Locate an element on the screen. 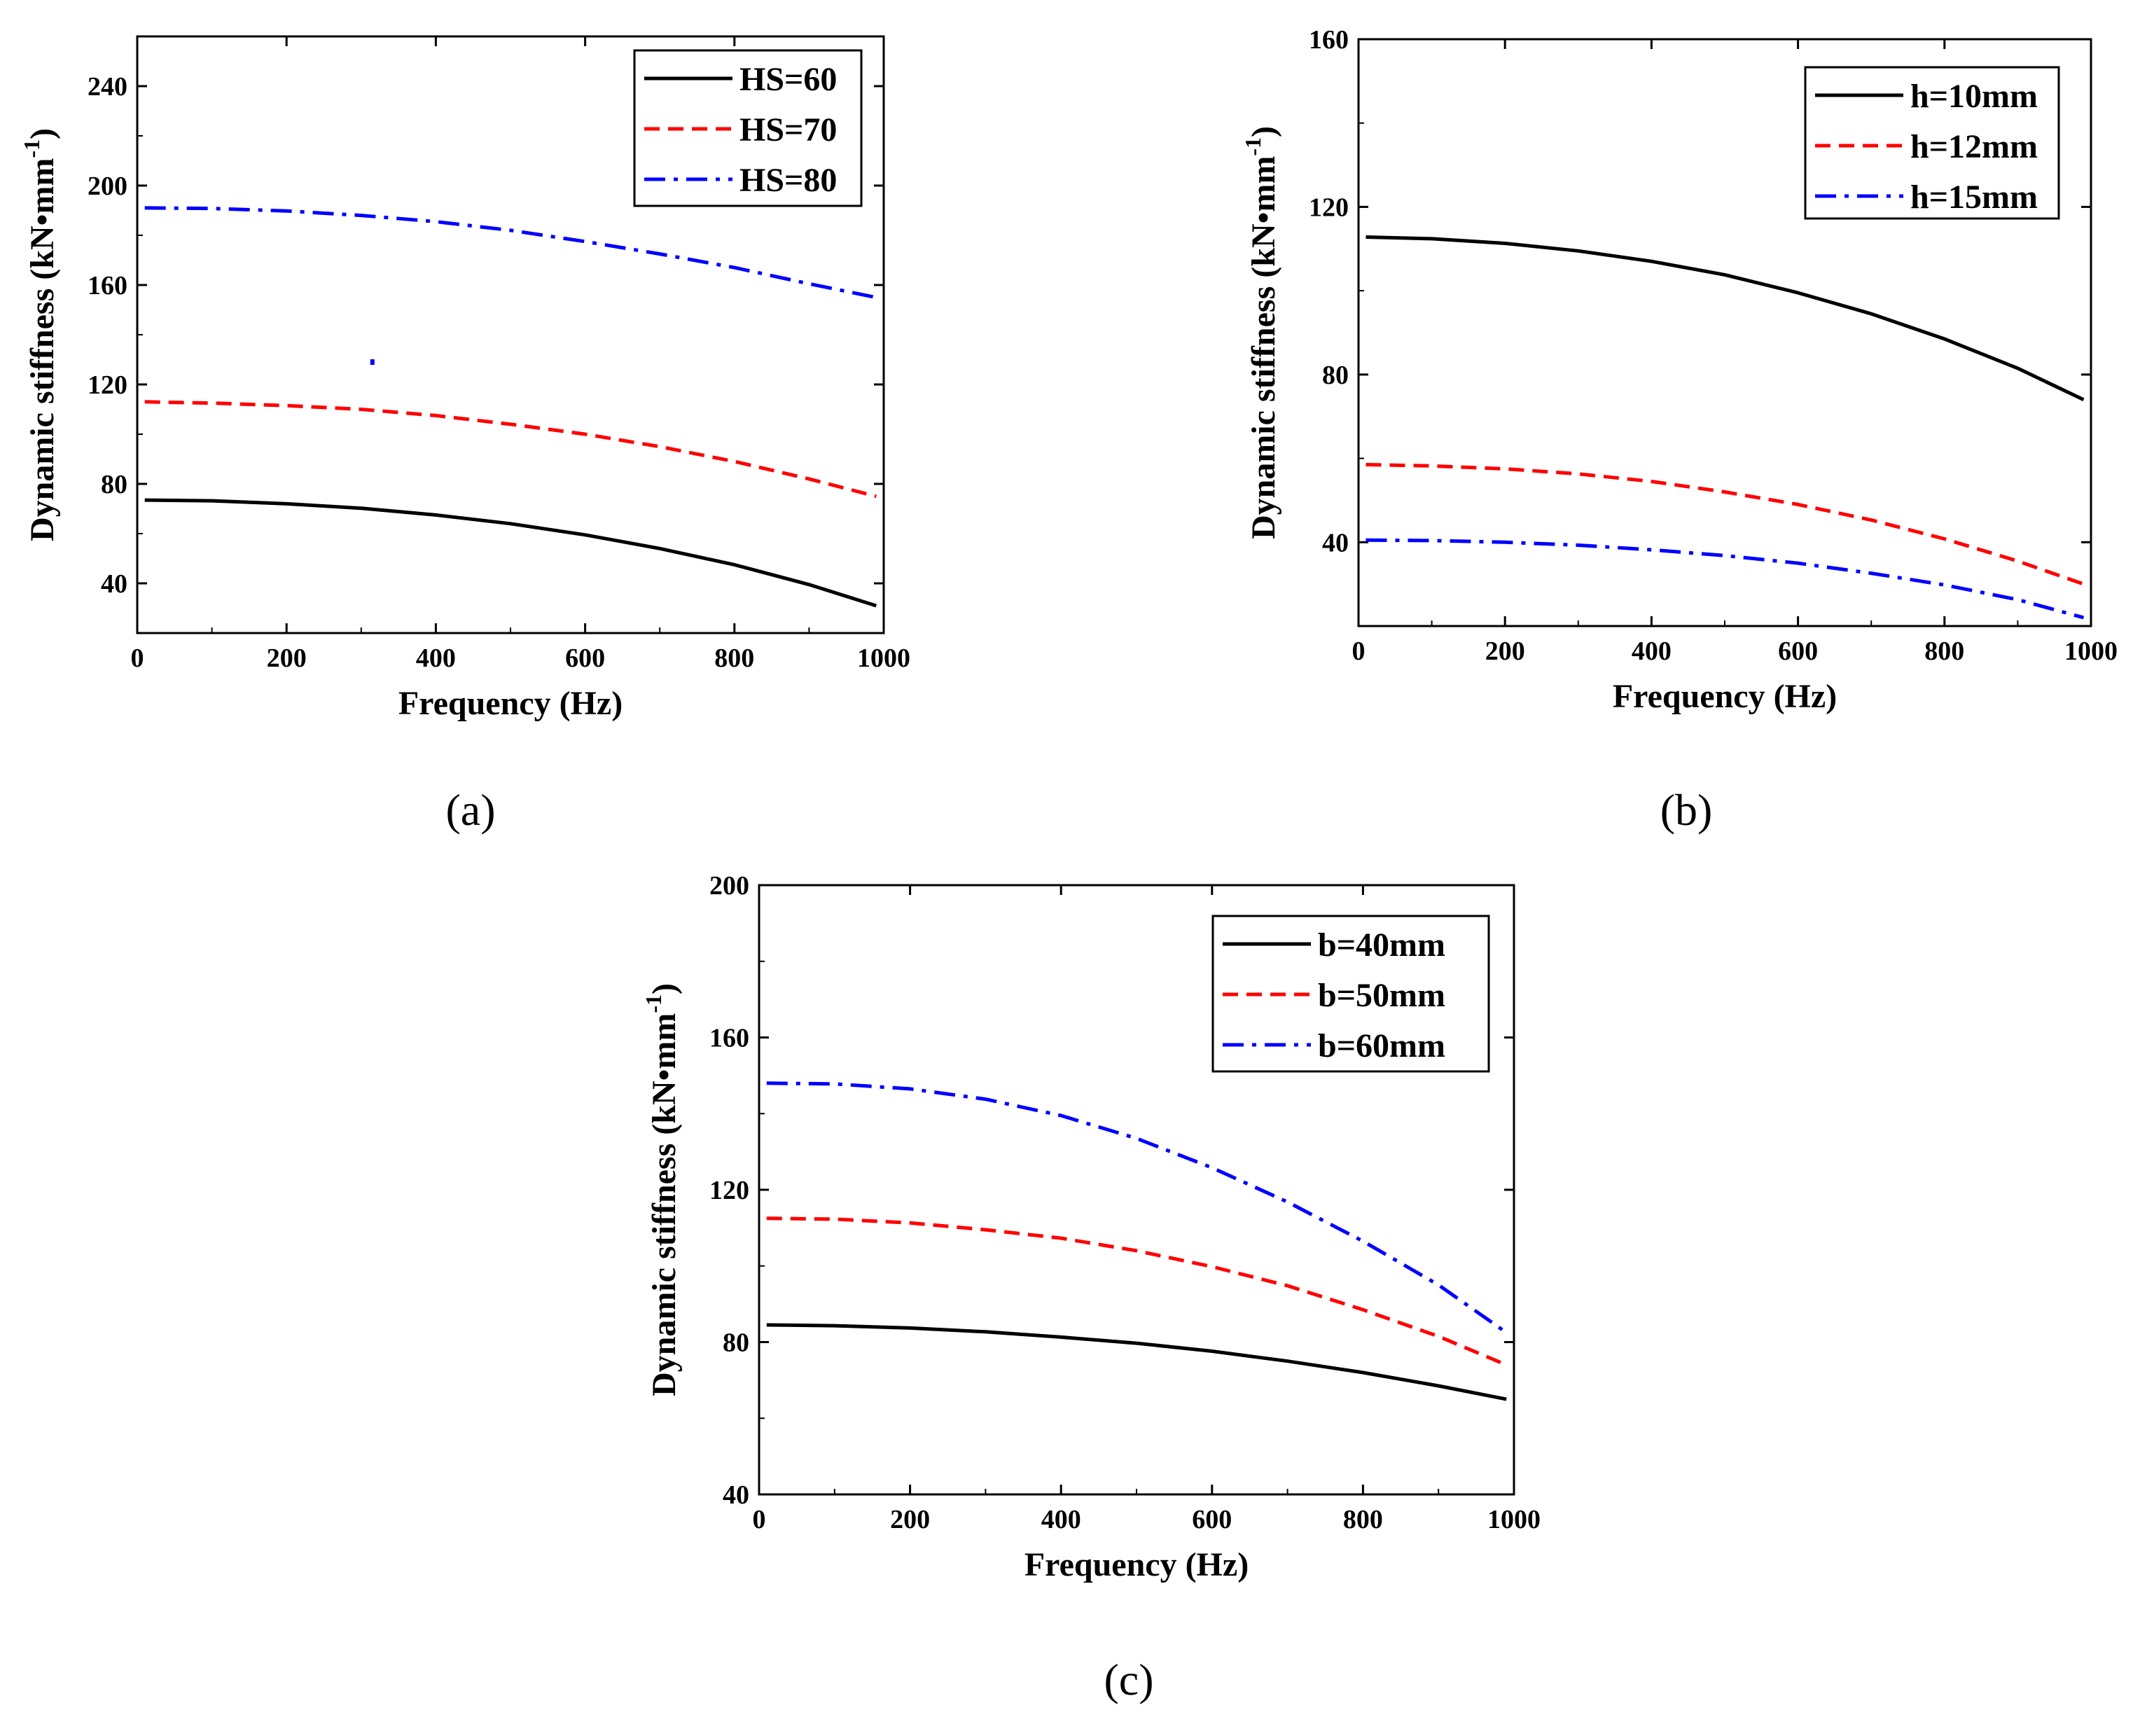 The height and width of the screenshot is (1736, 2133). series-line-h=12mm is located at coordinates (1726, 524).